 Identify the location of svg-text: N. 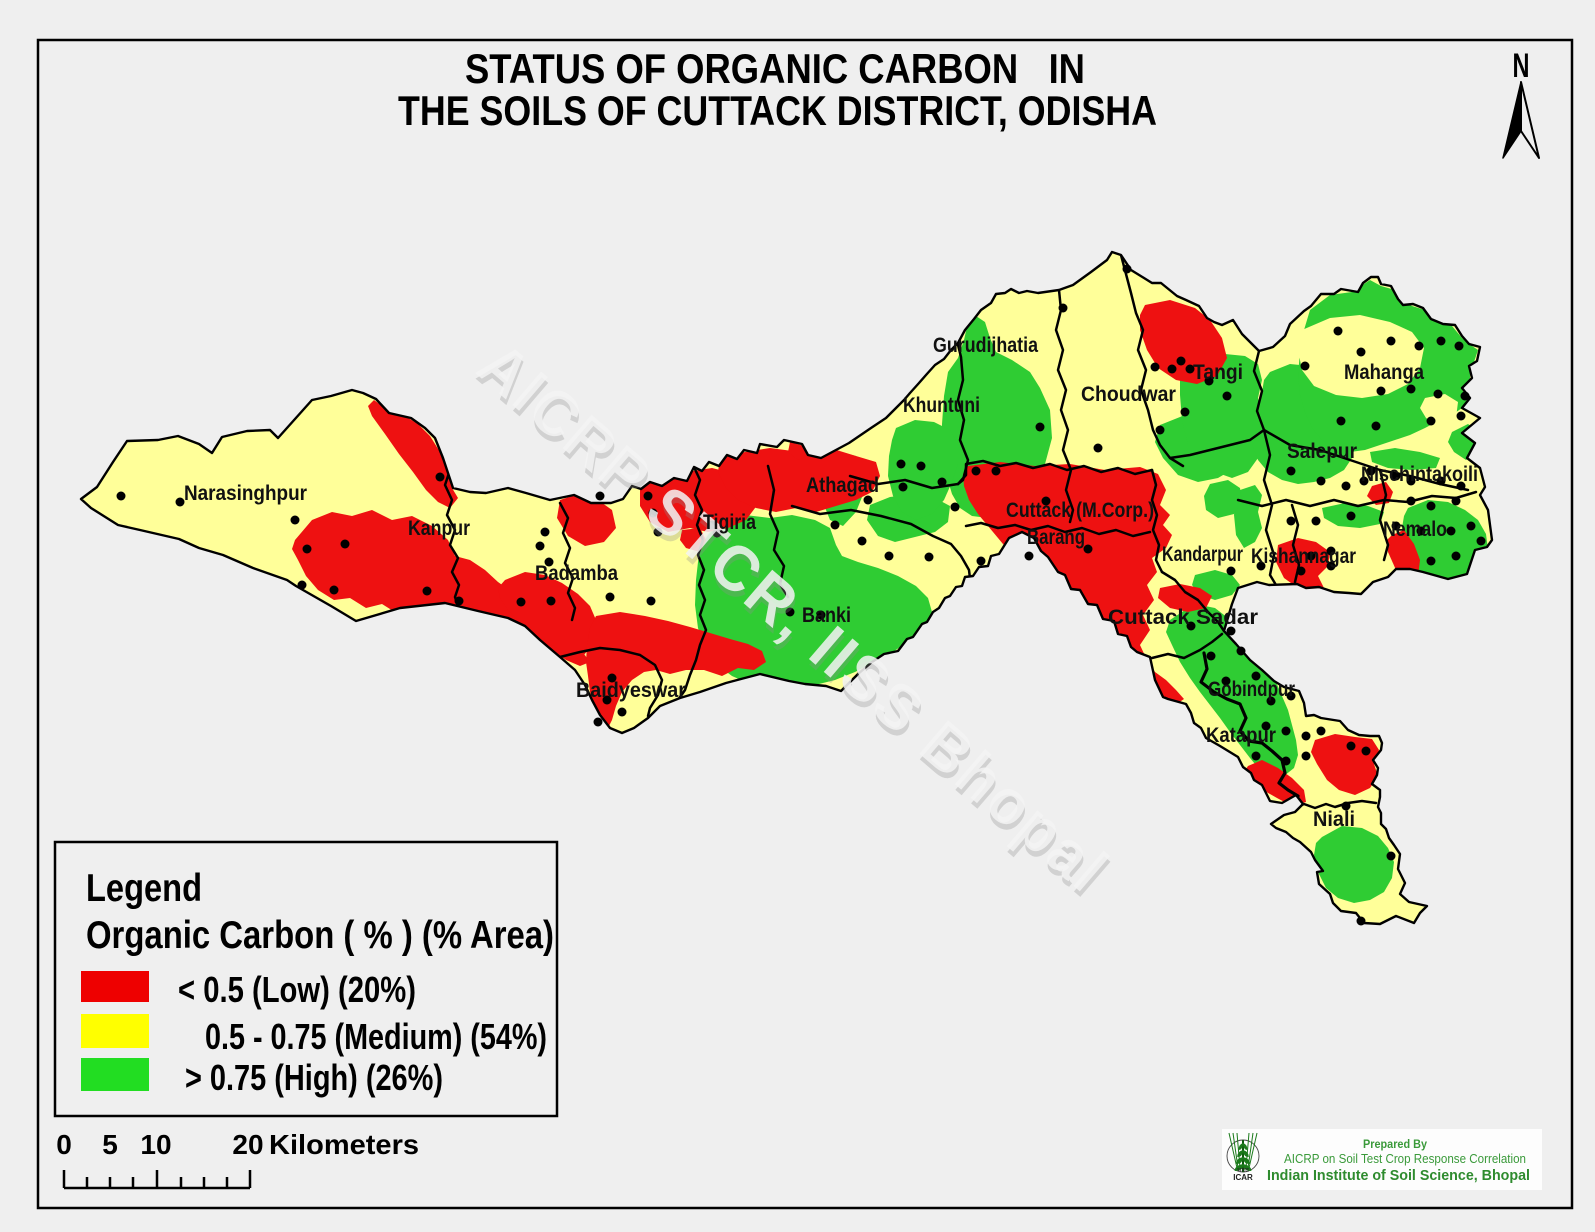
(1521, 66).